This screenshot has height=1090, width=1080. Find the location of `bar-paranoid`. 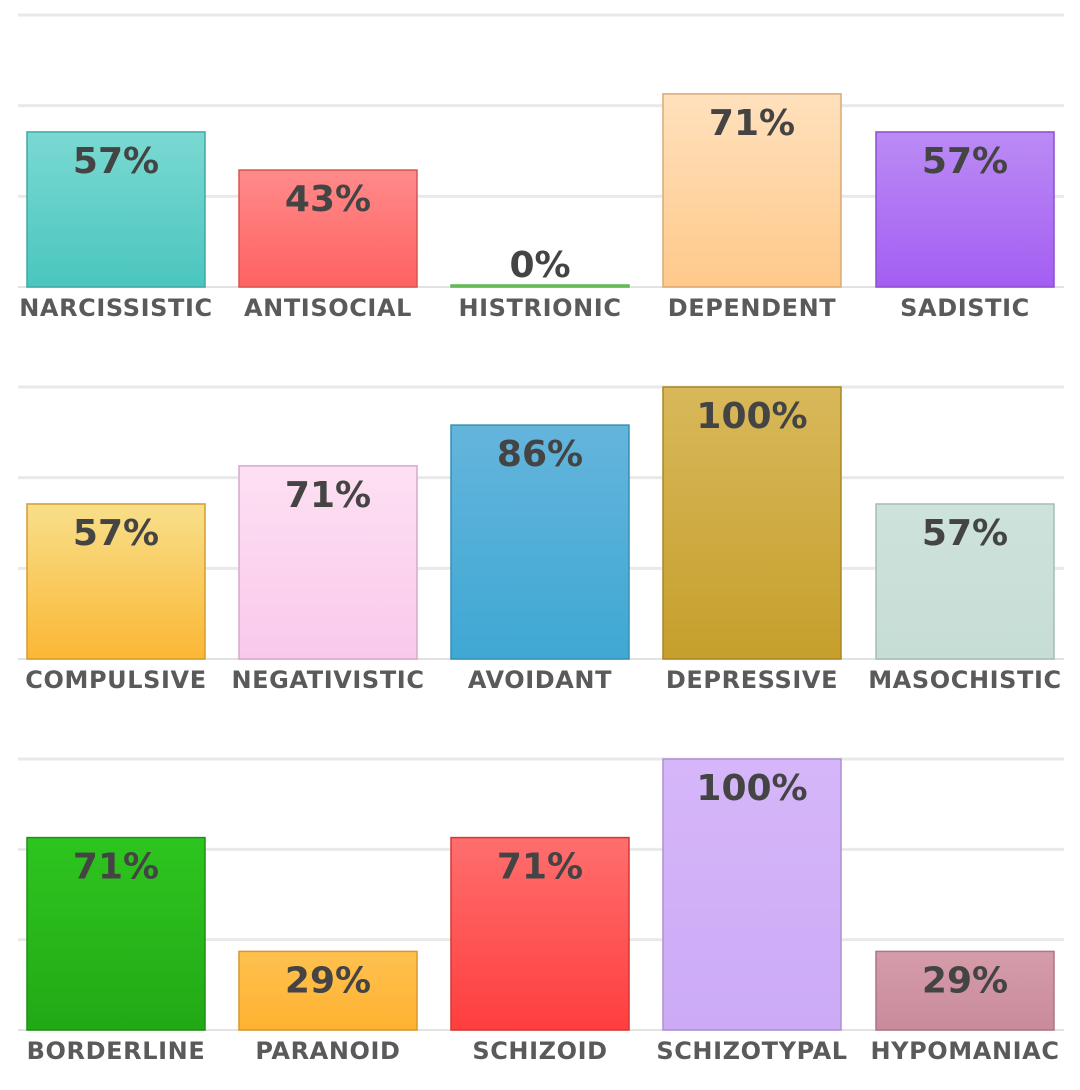

bar-paranoid is located at coordinates (328, 990).